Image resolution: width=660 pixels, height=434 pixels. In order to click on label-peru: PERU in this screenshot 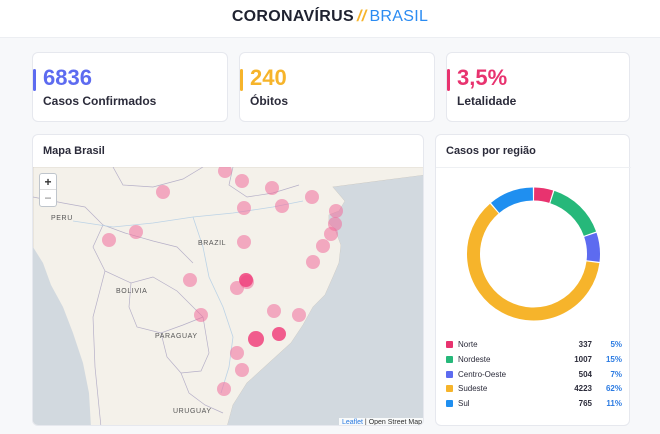, I will do `click(62, 218)`.